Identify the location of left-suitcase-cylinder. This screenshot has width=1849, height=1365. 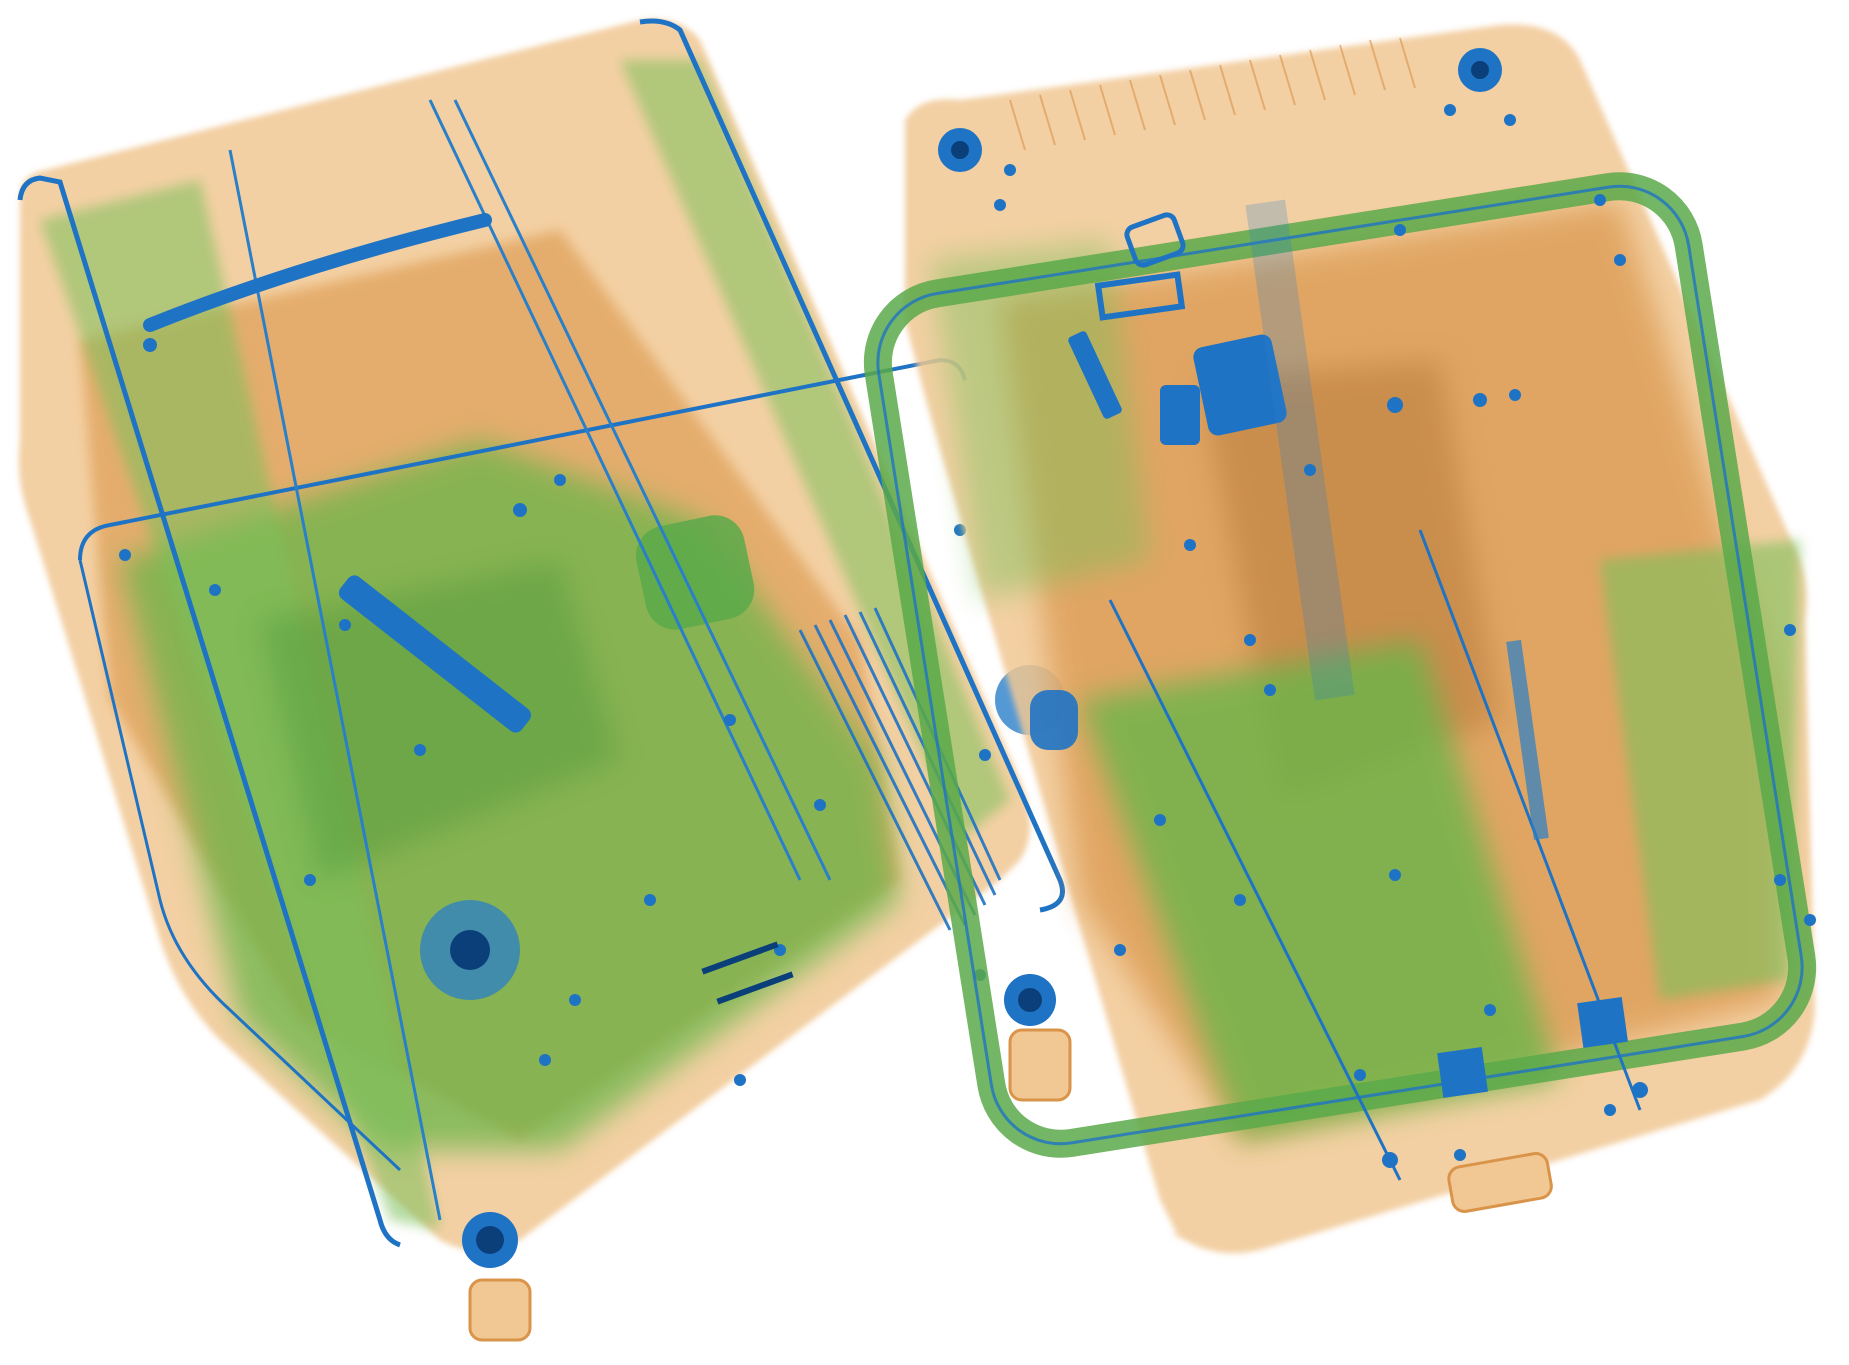
(695, 572).